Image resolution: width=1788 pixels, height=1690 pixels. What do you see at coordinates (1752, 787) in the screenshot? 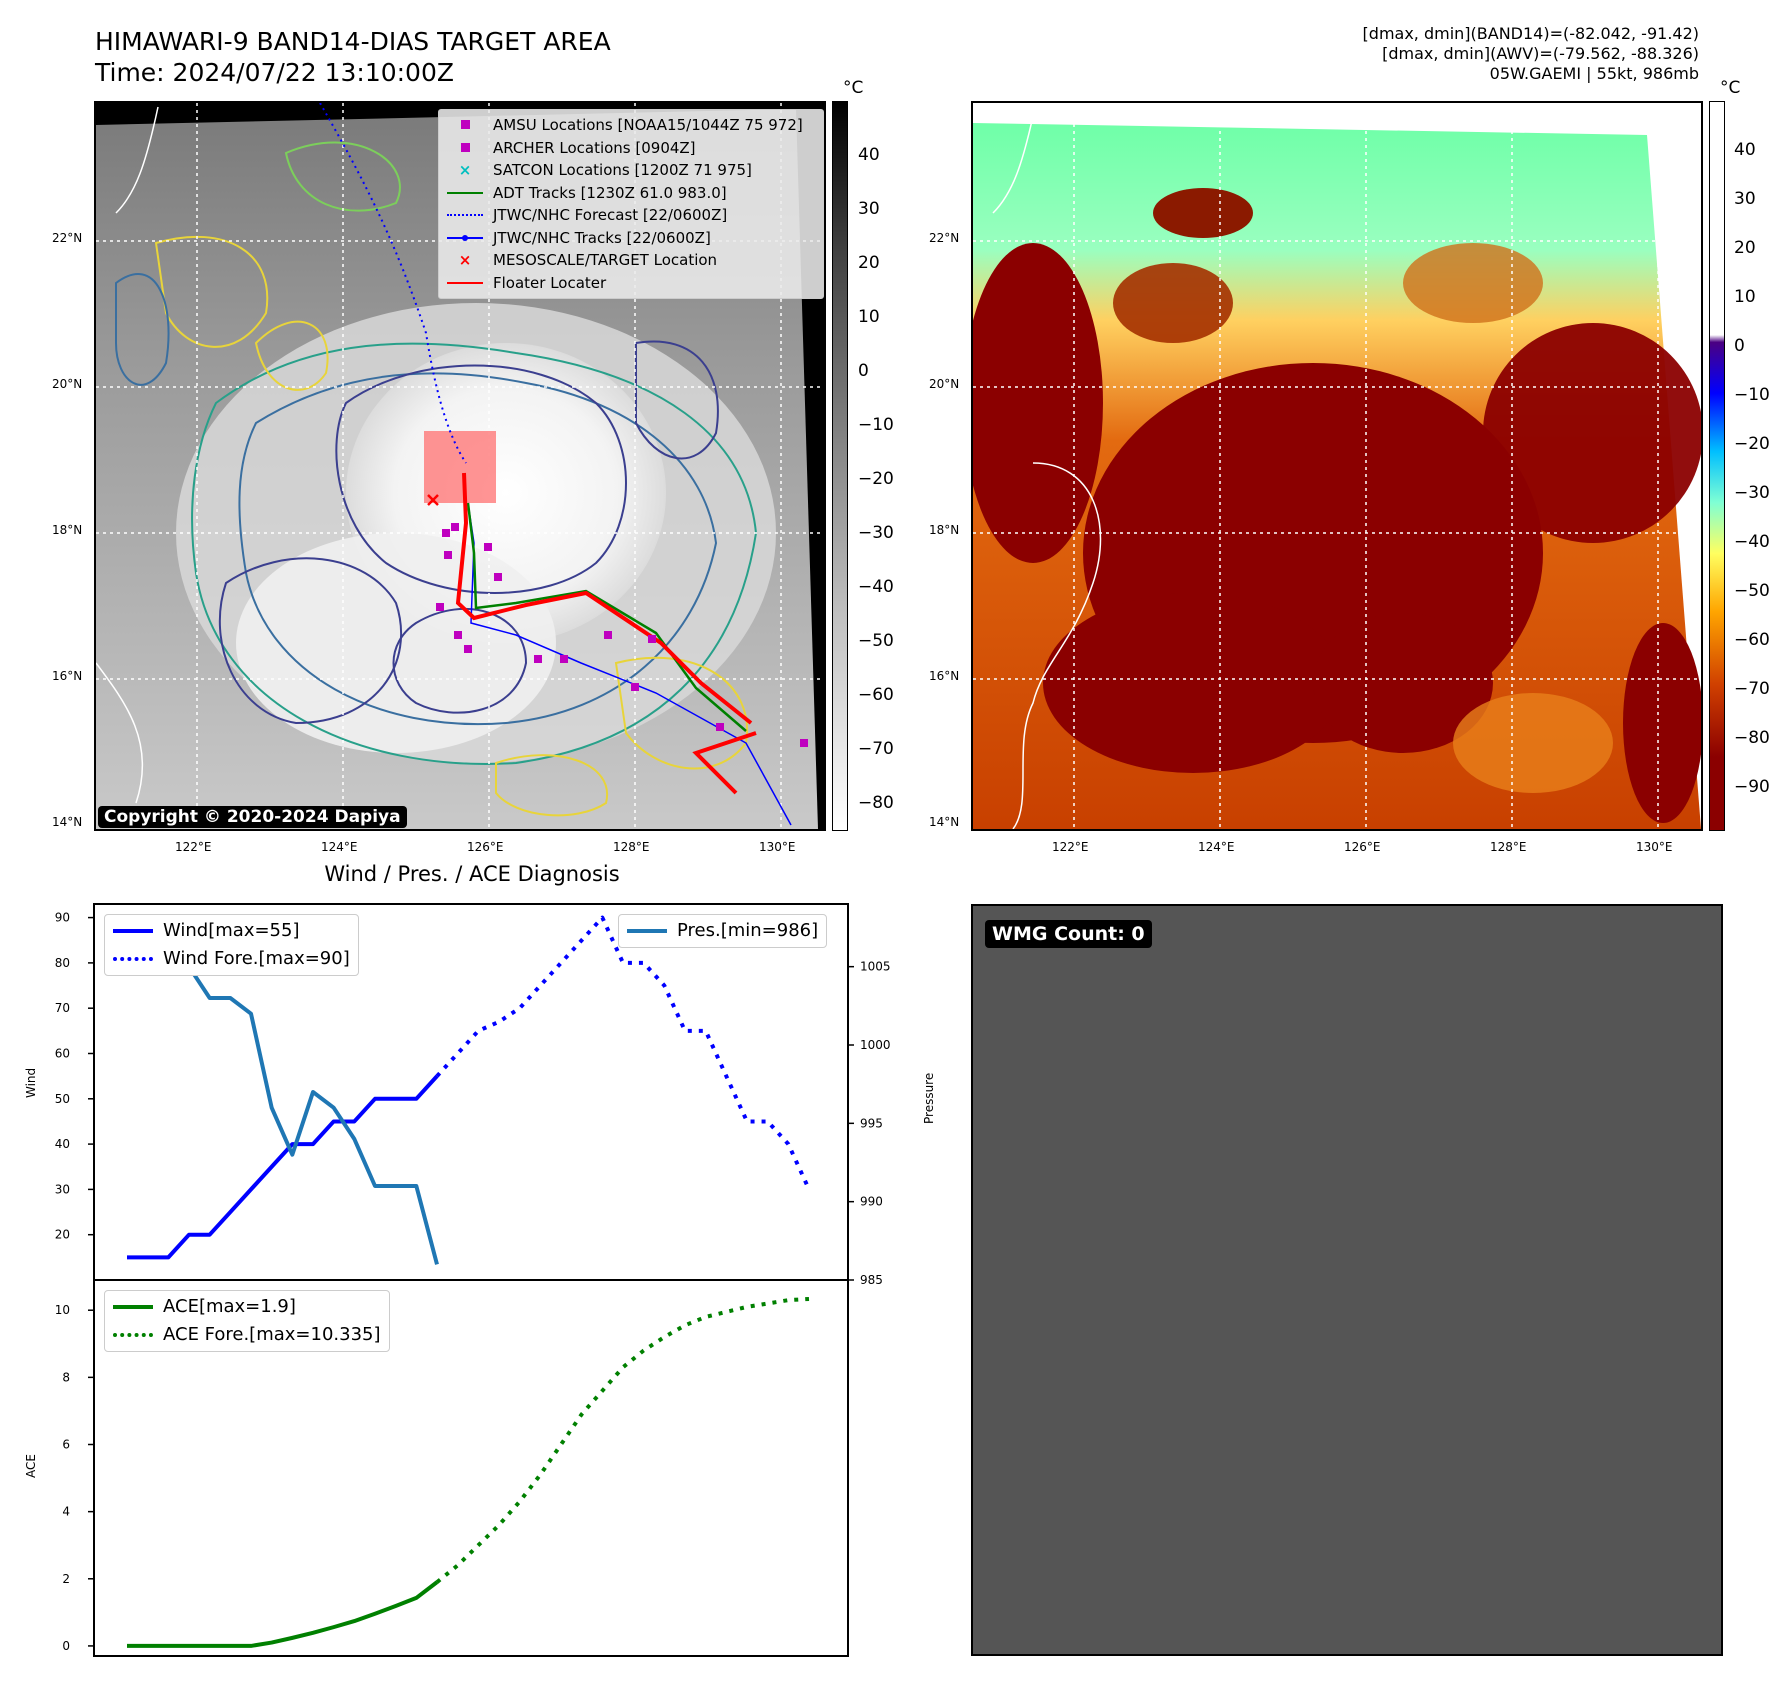
I see `cb-tick: −90` at bounding box center [1752, 787].